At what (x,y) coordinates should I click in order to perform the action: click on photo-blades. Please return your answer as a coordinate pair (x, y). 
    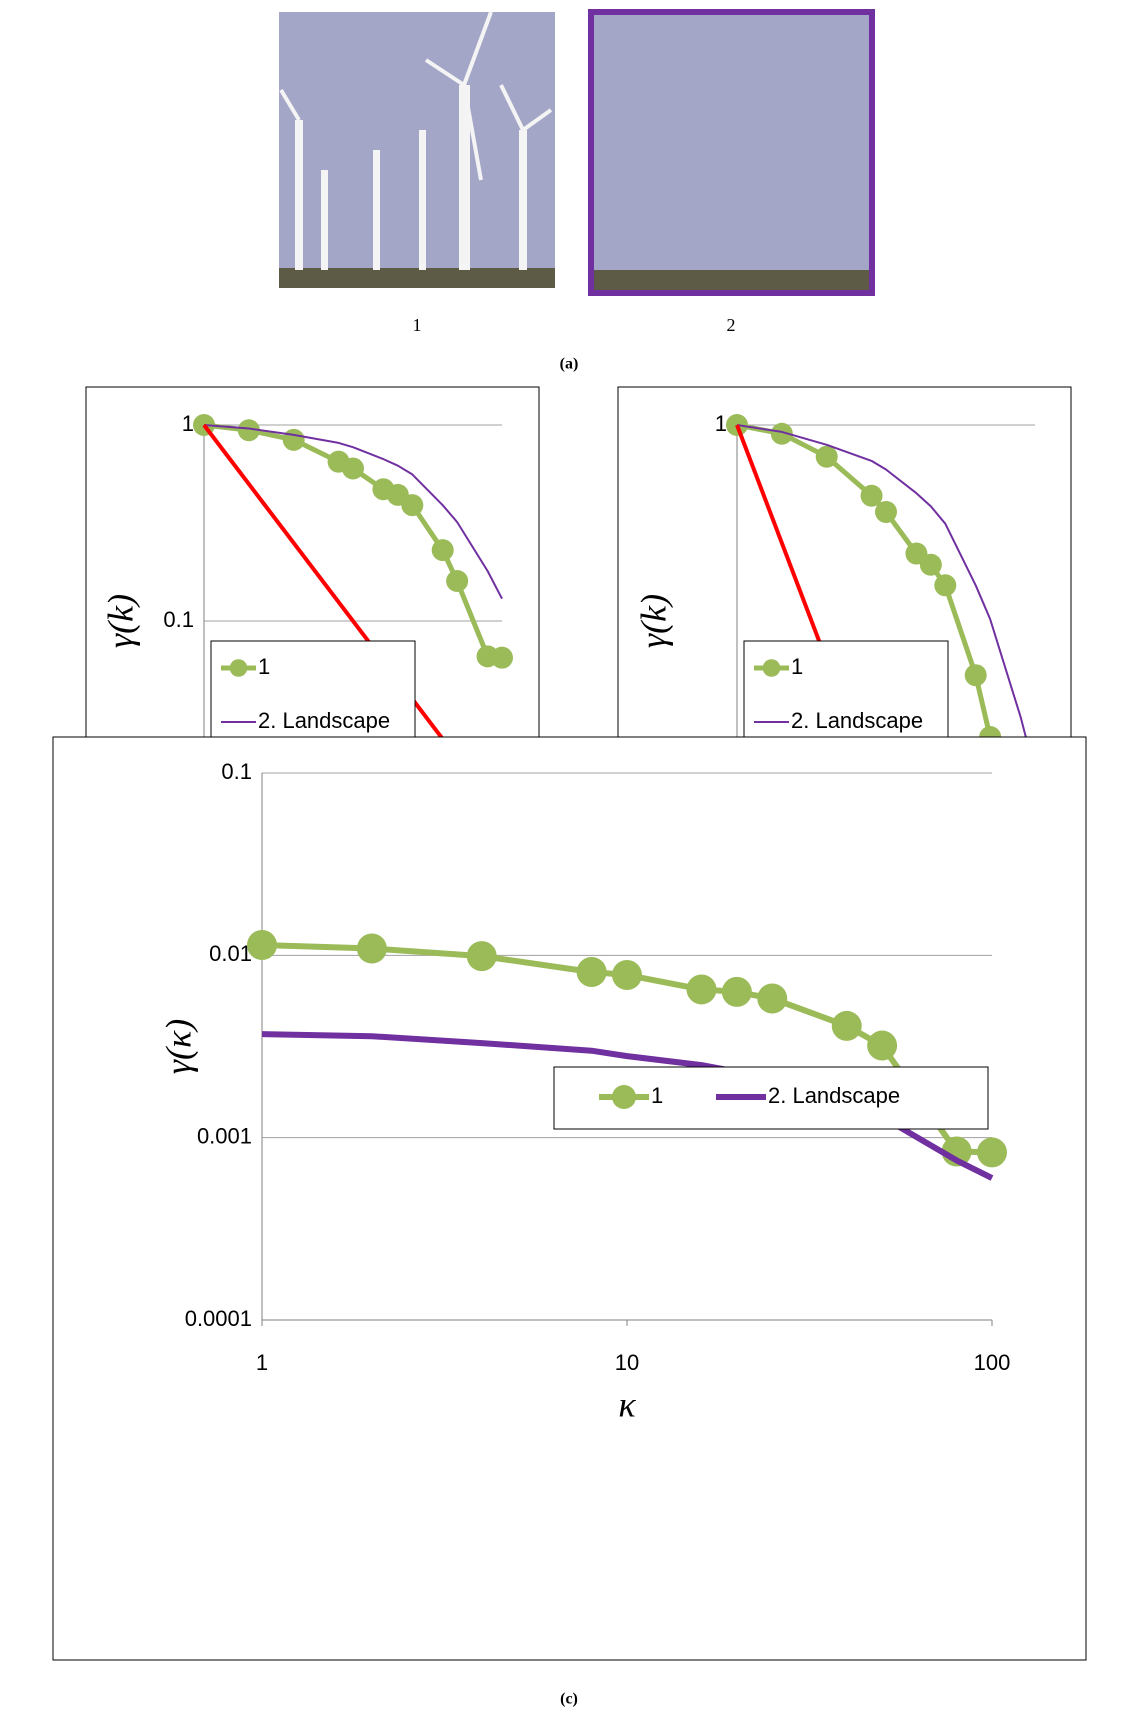
    Looking at the image, I should click on (416, 96).